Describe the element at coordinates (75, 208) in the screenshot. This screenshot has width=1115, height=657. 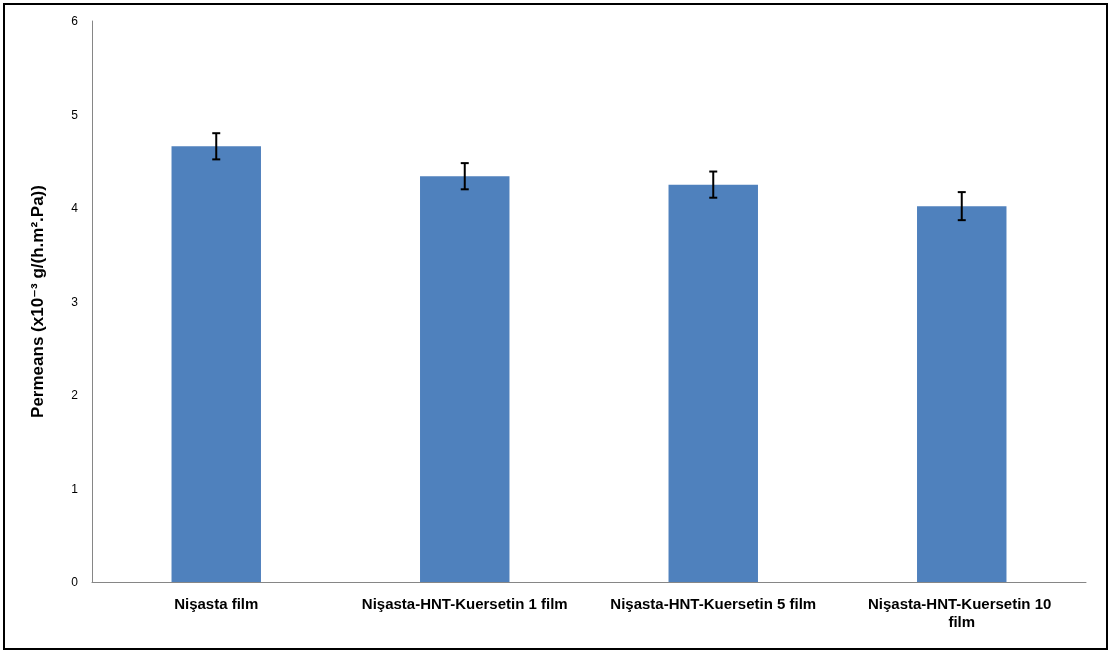
I see `y-tick-label: 4` at that location.